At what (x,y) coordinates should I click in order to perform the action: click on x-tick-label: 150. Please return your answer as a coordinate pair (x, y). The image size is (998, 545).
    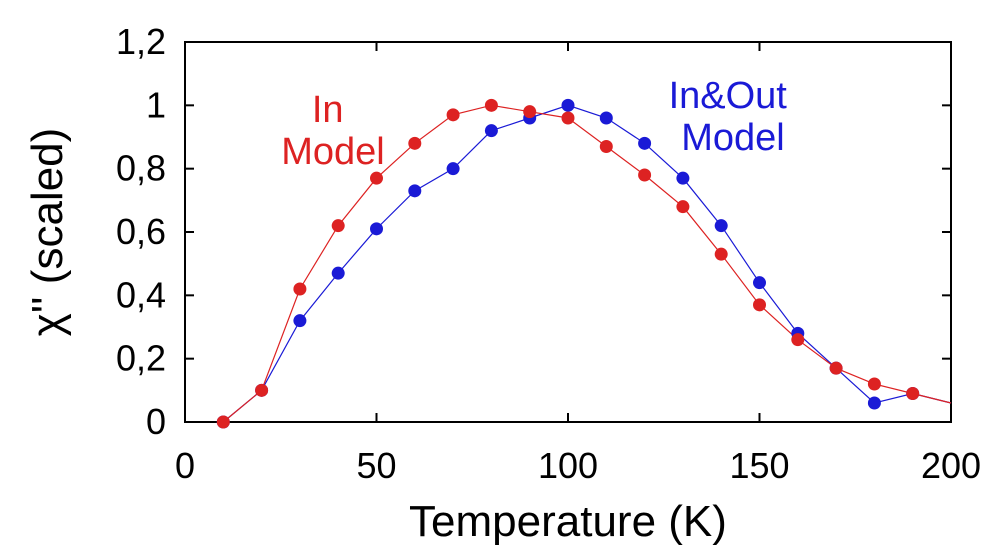
    Looking at the image, I should click on (759, 465).